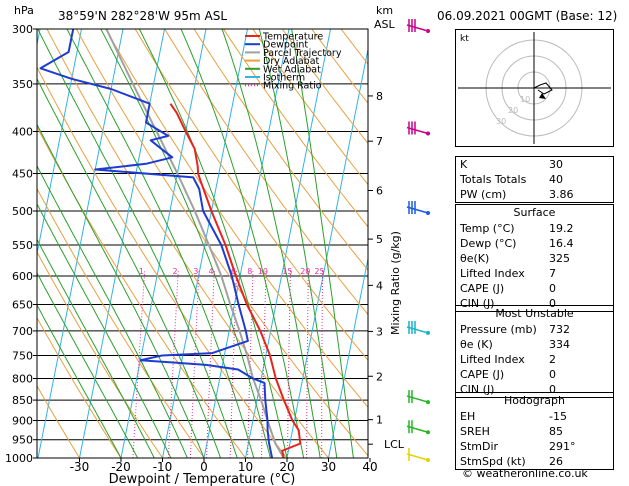  Describe the element at coordinates (543, 88) in the screenshot. I see `hodograph-trace` at that location.